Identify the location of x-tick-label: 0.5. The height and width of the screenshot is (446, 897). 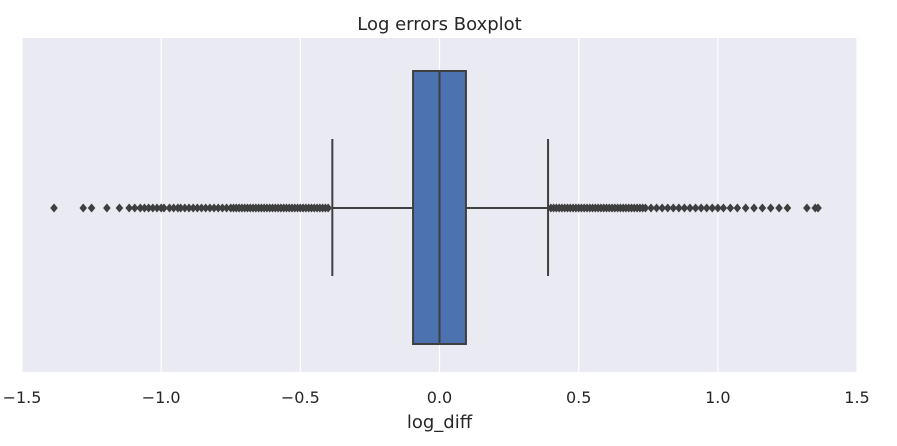
(578, 397).